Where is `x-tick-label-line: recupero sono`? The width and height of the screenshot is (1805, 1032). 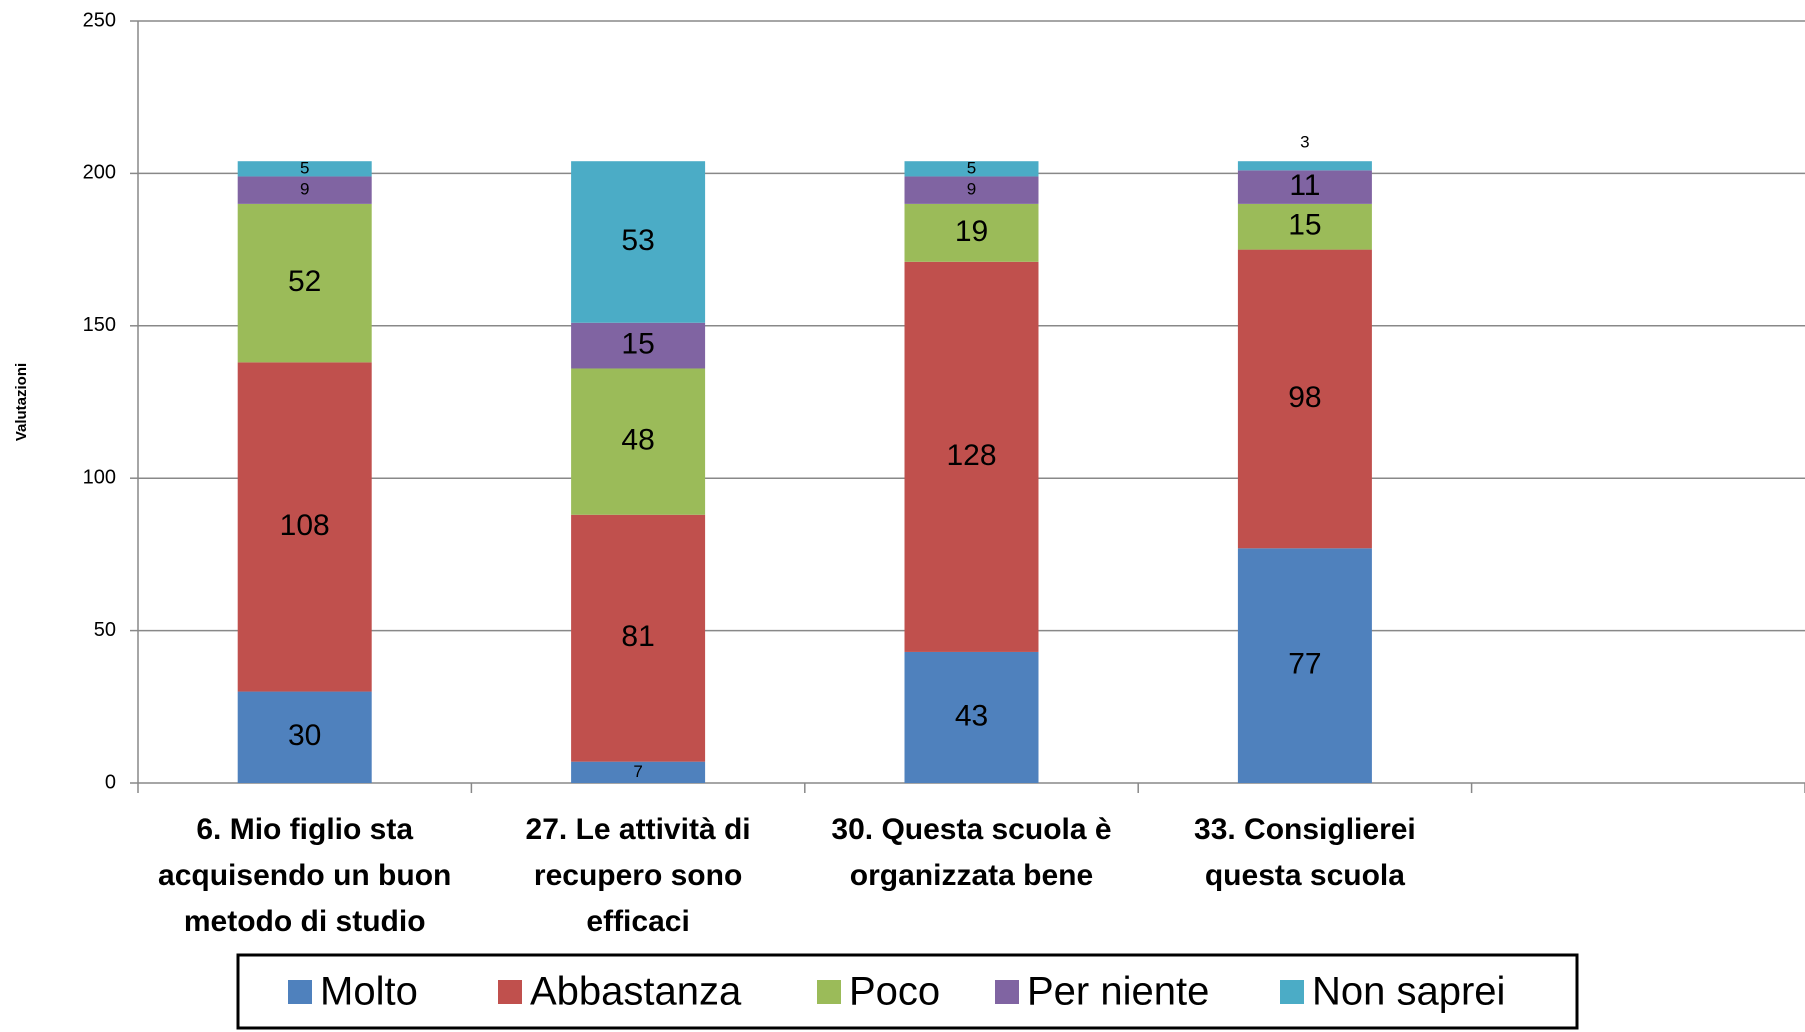 x-tick-label-line: recupero sono is located at coordinates (638, 875).